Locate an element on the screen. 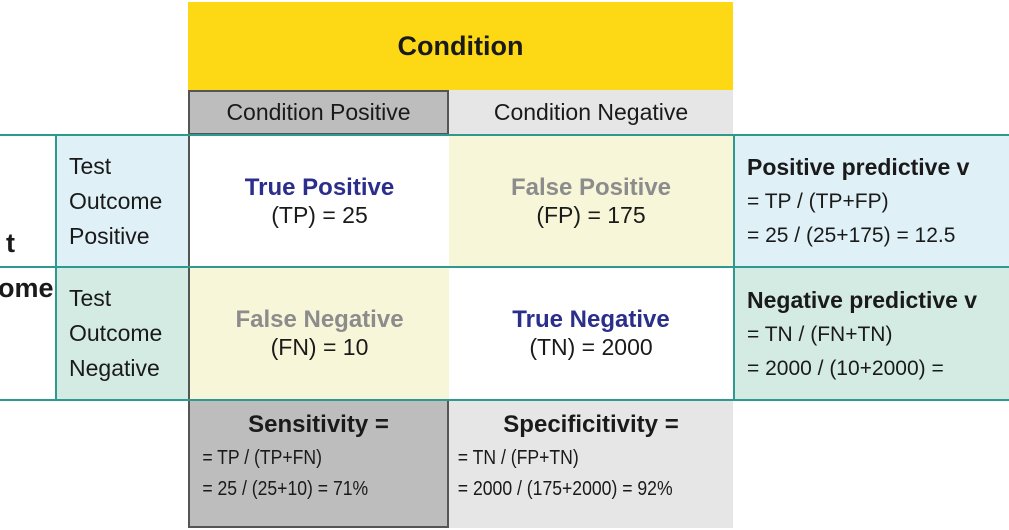 This screenshot has width=1009, height=530. condition-title: Condition is located at coordinates (460, 45).